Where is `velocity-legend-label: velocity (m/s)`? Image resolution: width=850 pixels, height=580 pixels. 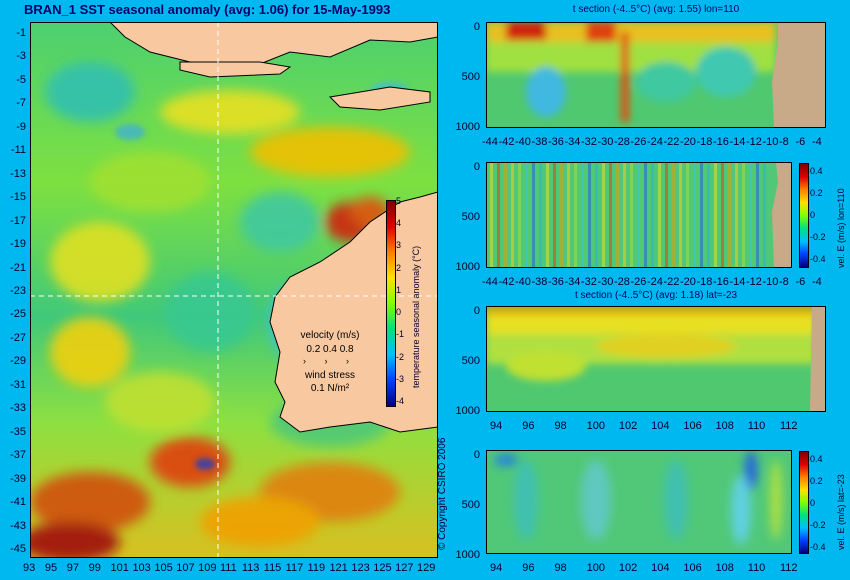
velocity-legend-label: velocity (m/s) is located at coordinates (330, 335).